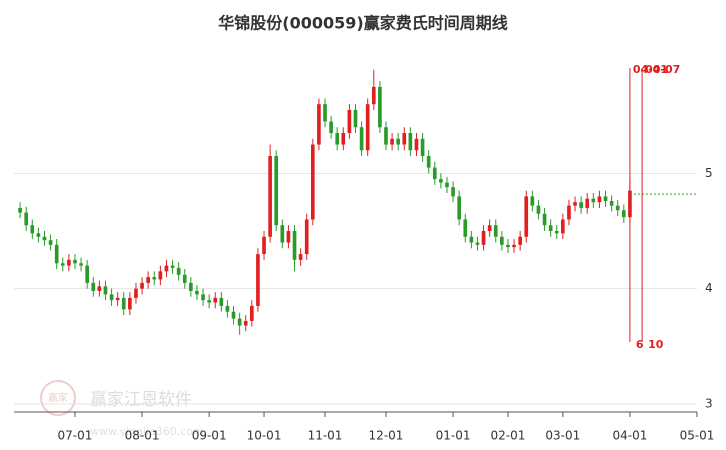 The width and height of the screenshot is (726, 450). I want to click on cycle-count: 10, so click(656, 344).